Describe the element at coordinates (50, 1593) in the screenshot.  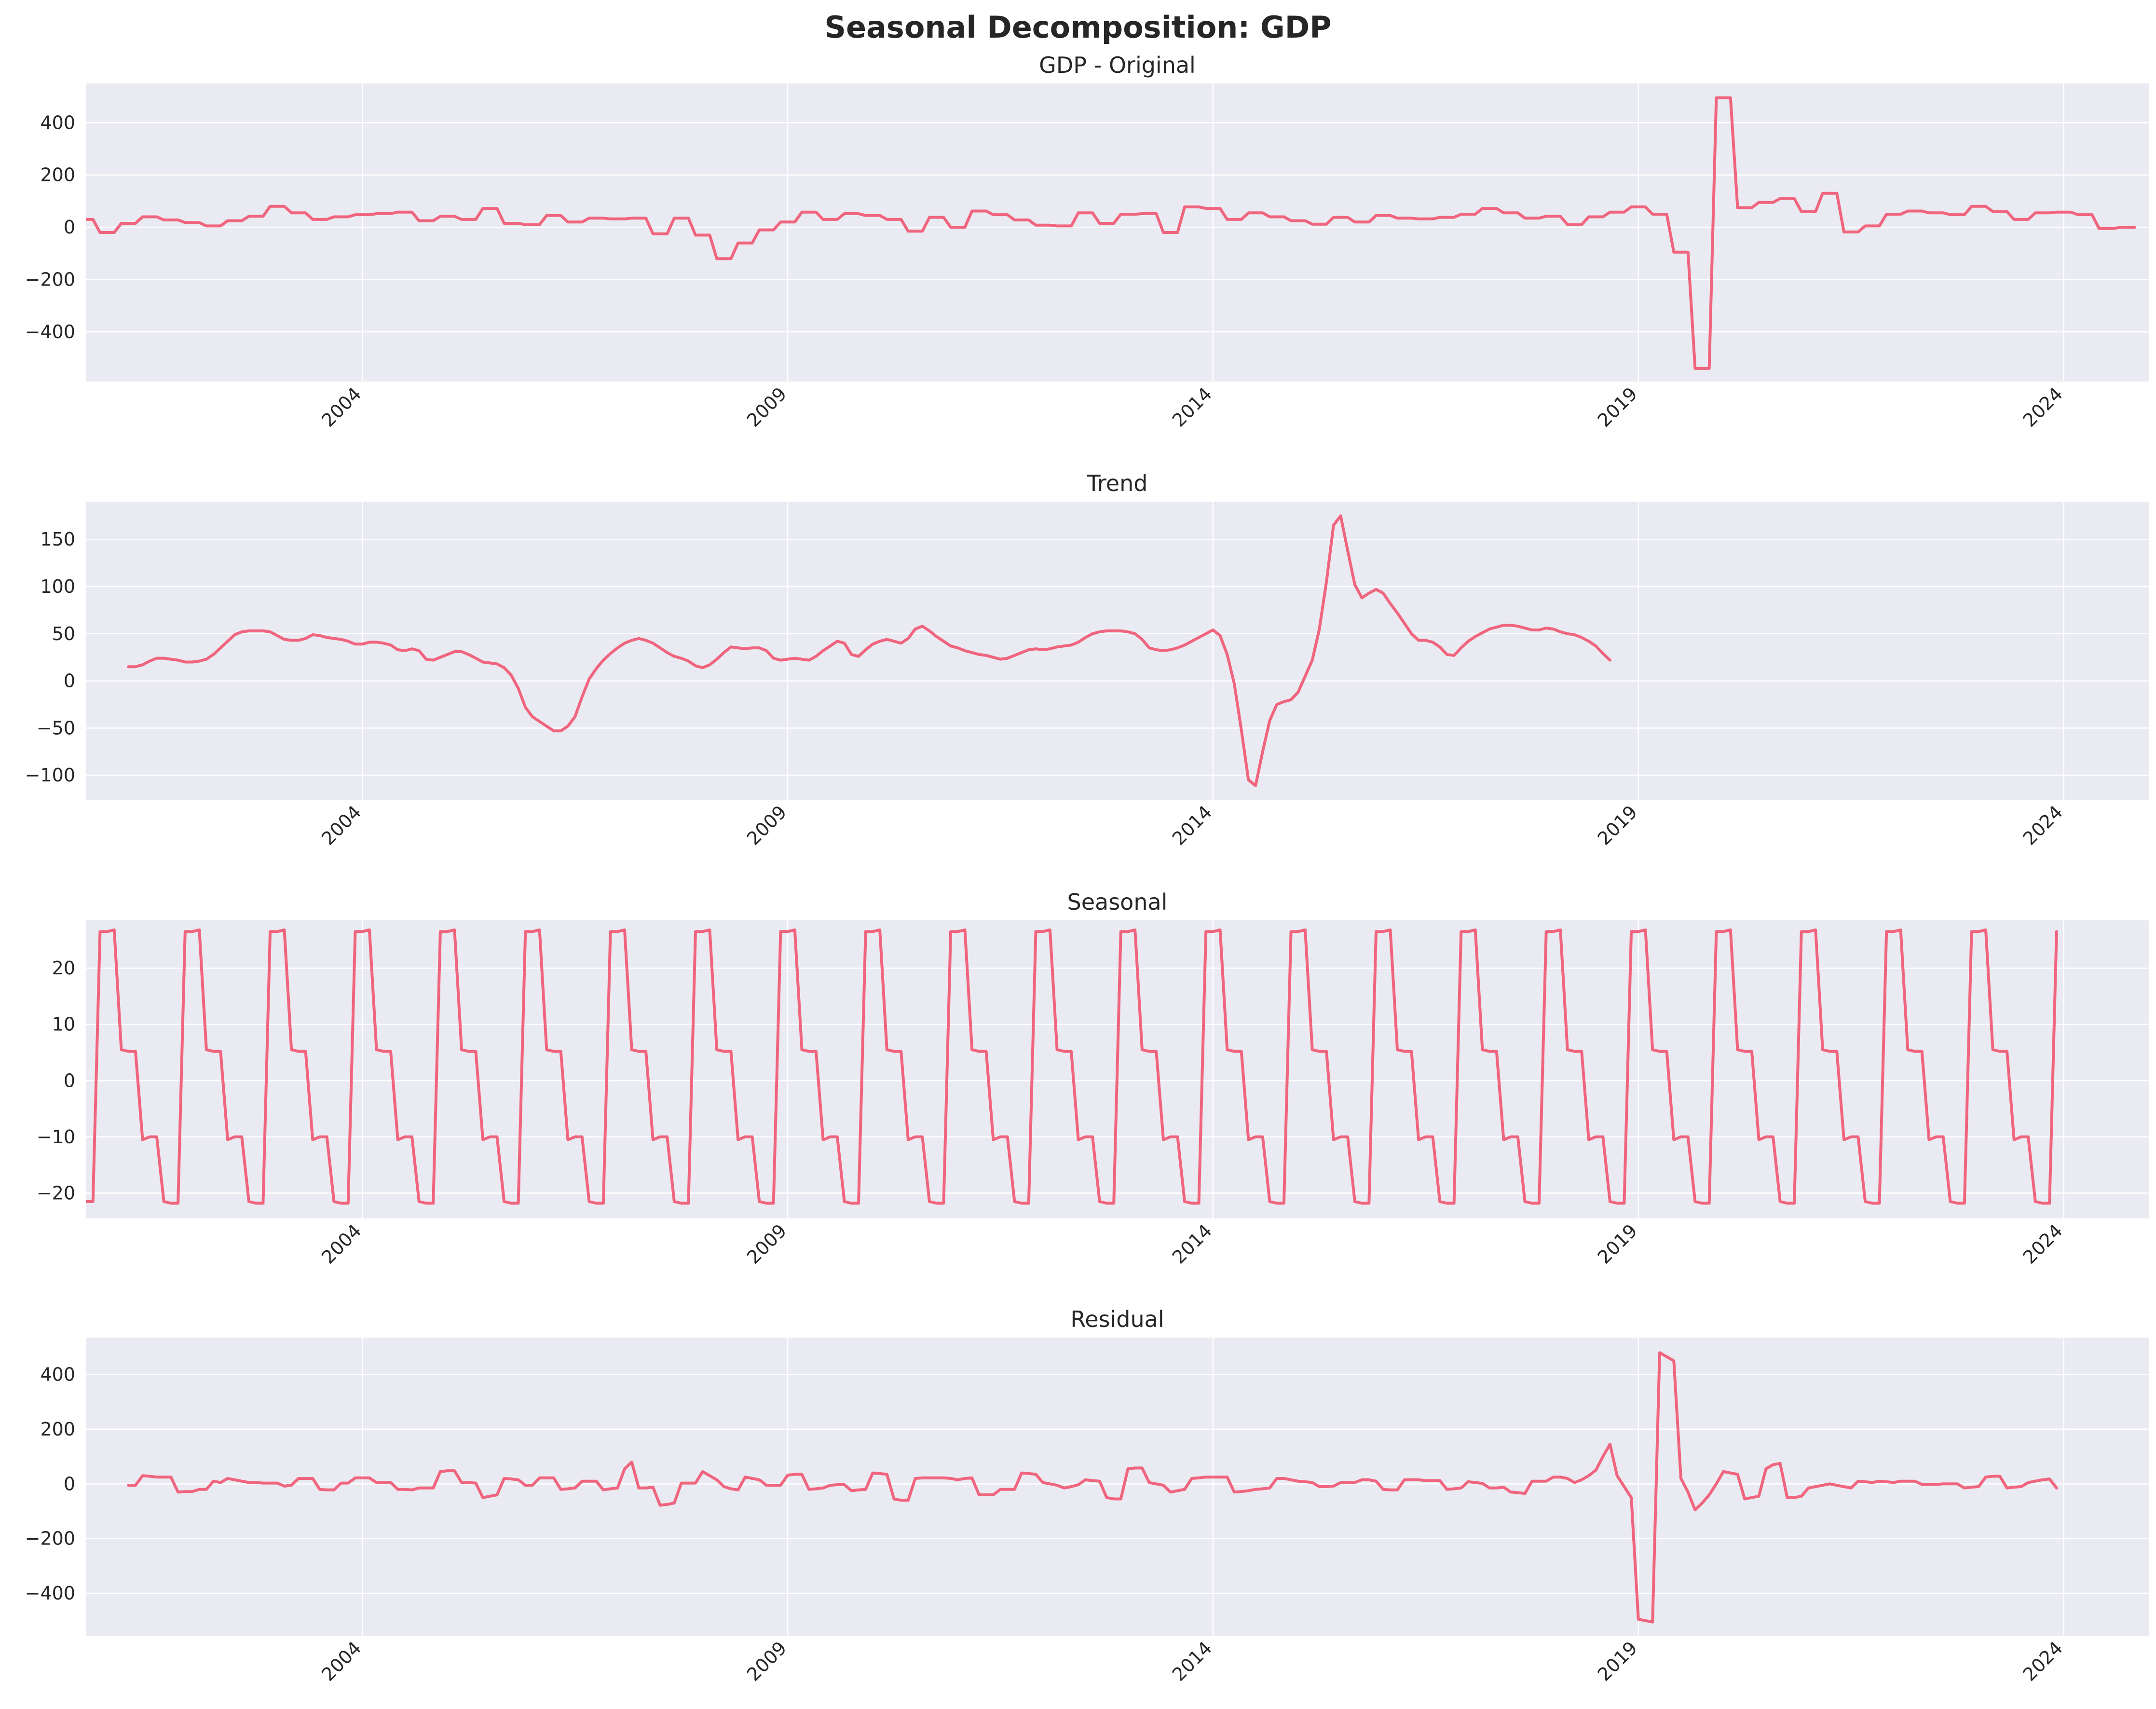
I see `panel-4-ytick-0: −400` at that location.